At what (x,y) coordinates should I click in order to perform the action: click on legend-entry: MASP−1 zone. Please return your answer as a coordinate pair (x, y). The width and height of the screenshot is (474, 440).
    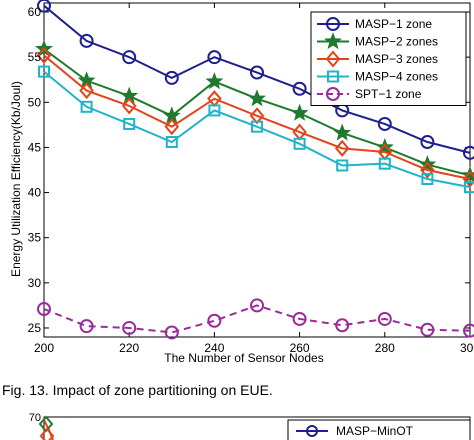
    Looking at the image, I should click on (374, 24).